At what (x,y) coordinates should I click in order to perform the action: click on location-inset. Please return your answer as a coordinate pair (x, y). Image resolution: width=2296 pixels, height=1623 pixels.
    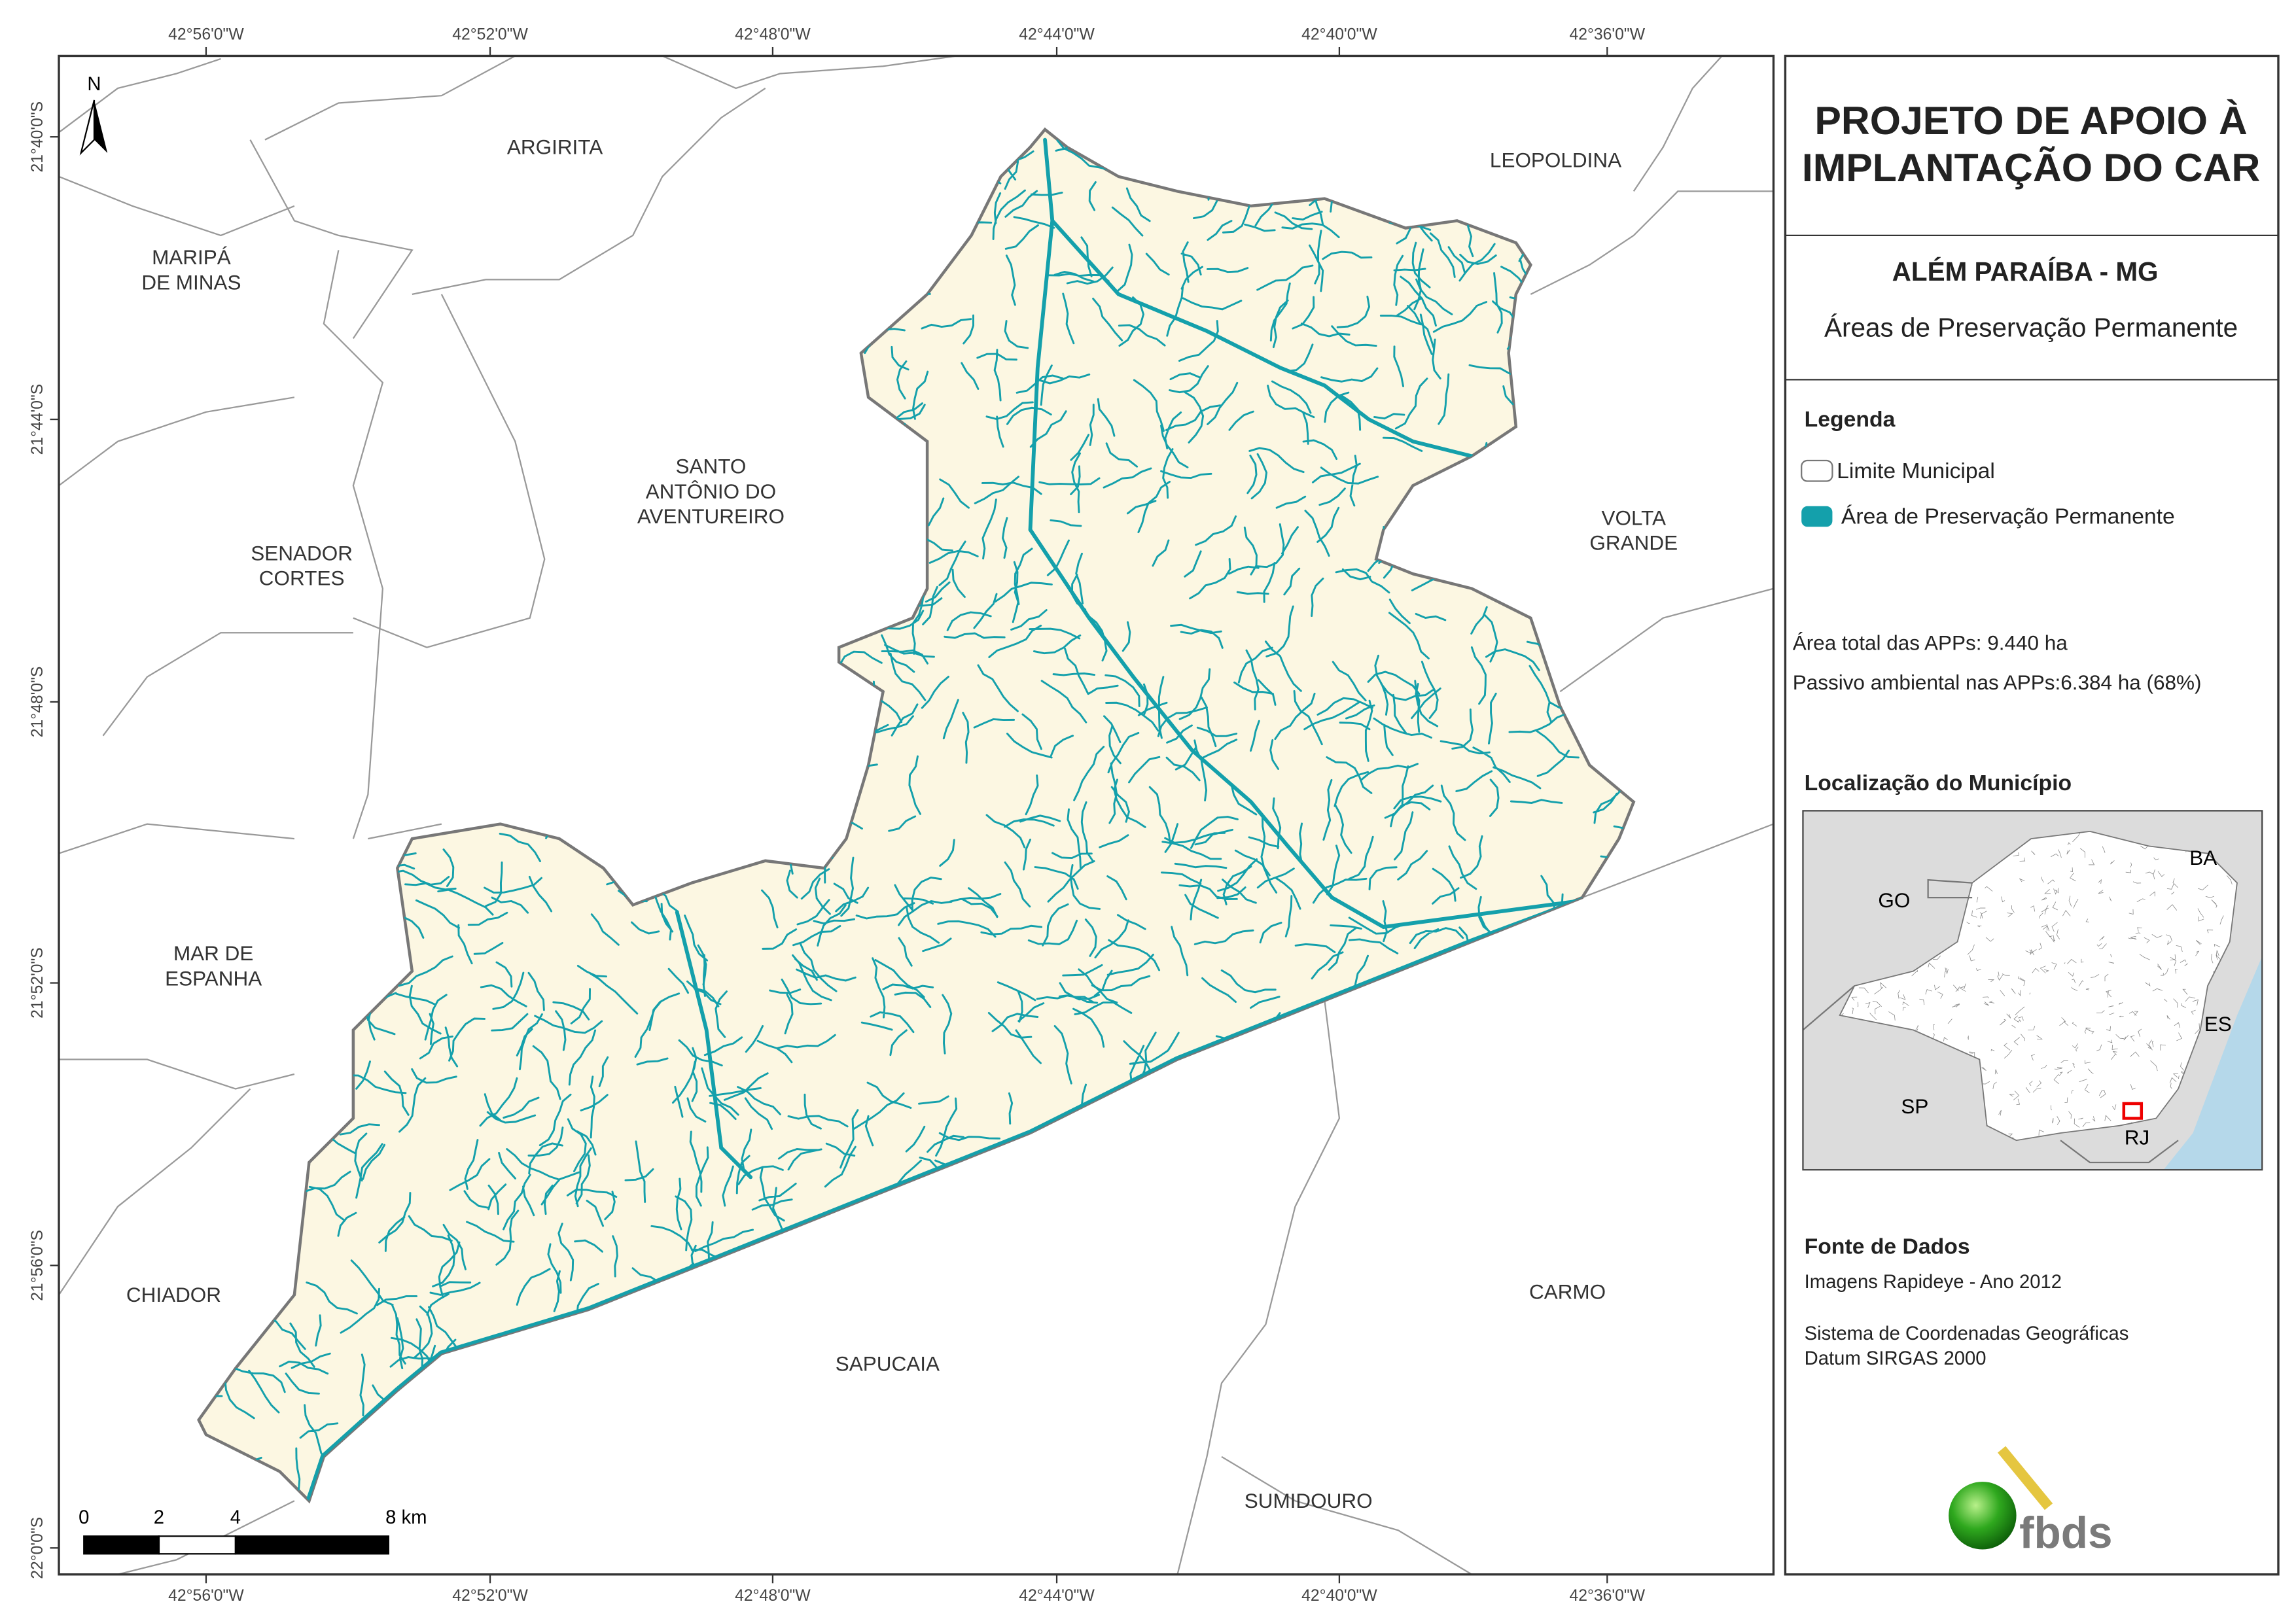
    Looking at the image, I should click on (2033, 991).